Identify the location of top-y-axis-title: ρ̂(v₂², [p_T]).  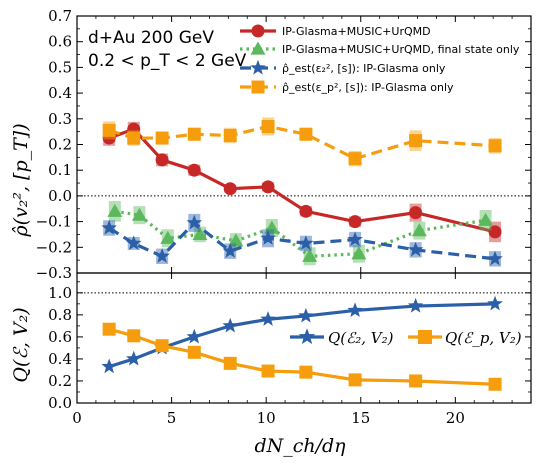
(21, 180).